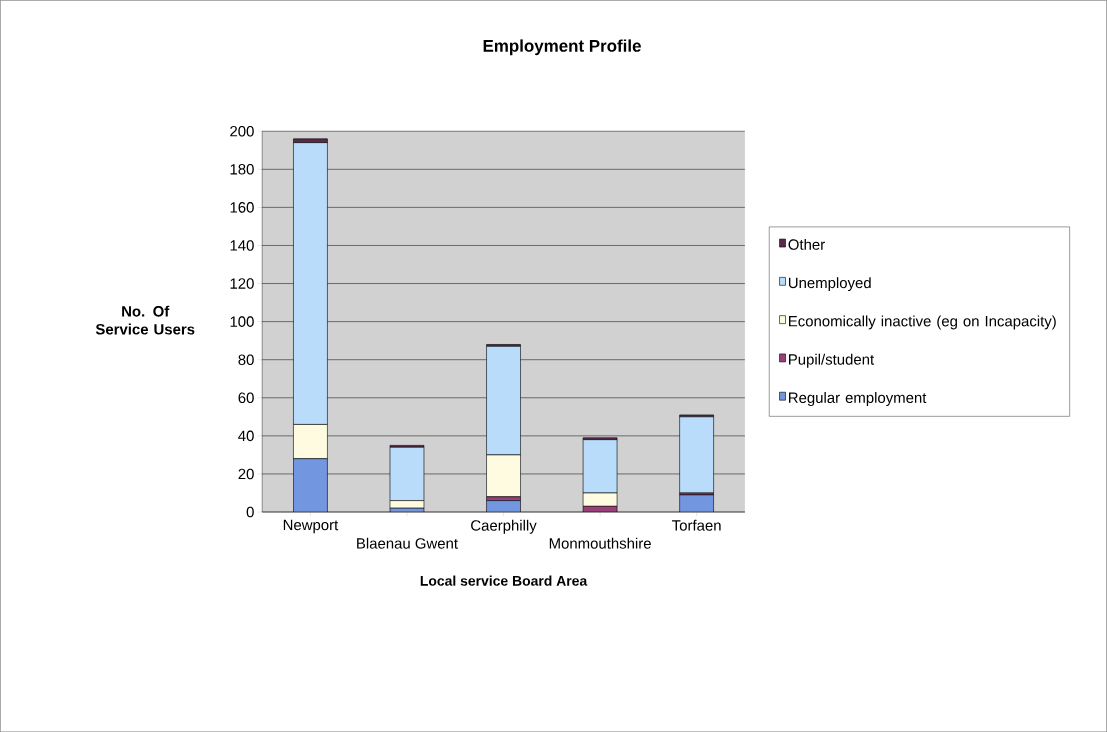 Image resolution: width=1107 pixels, height=732 pixels. Describe the element at coordinates (600, 543) in the screenshot. I see `x-tick-label: Monmouthshire` at that location.